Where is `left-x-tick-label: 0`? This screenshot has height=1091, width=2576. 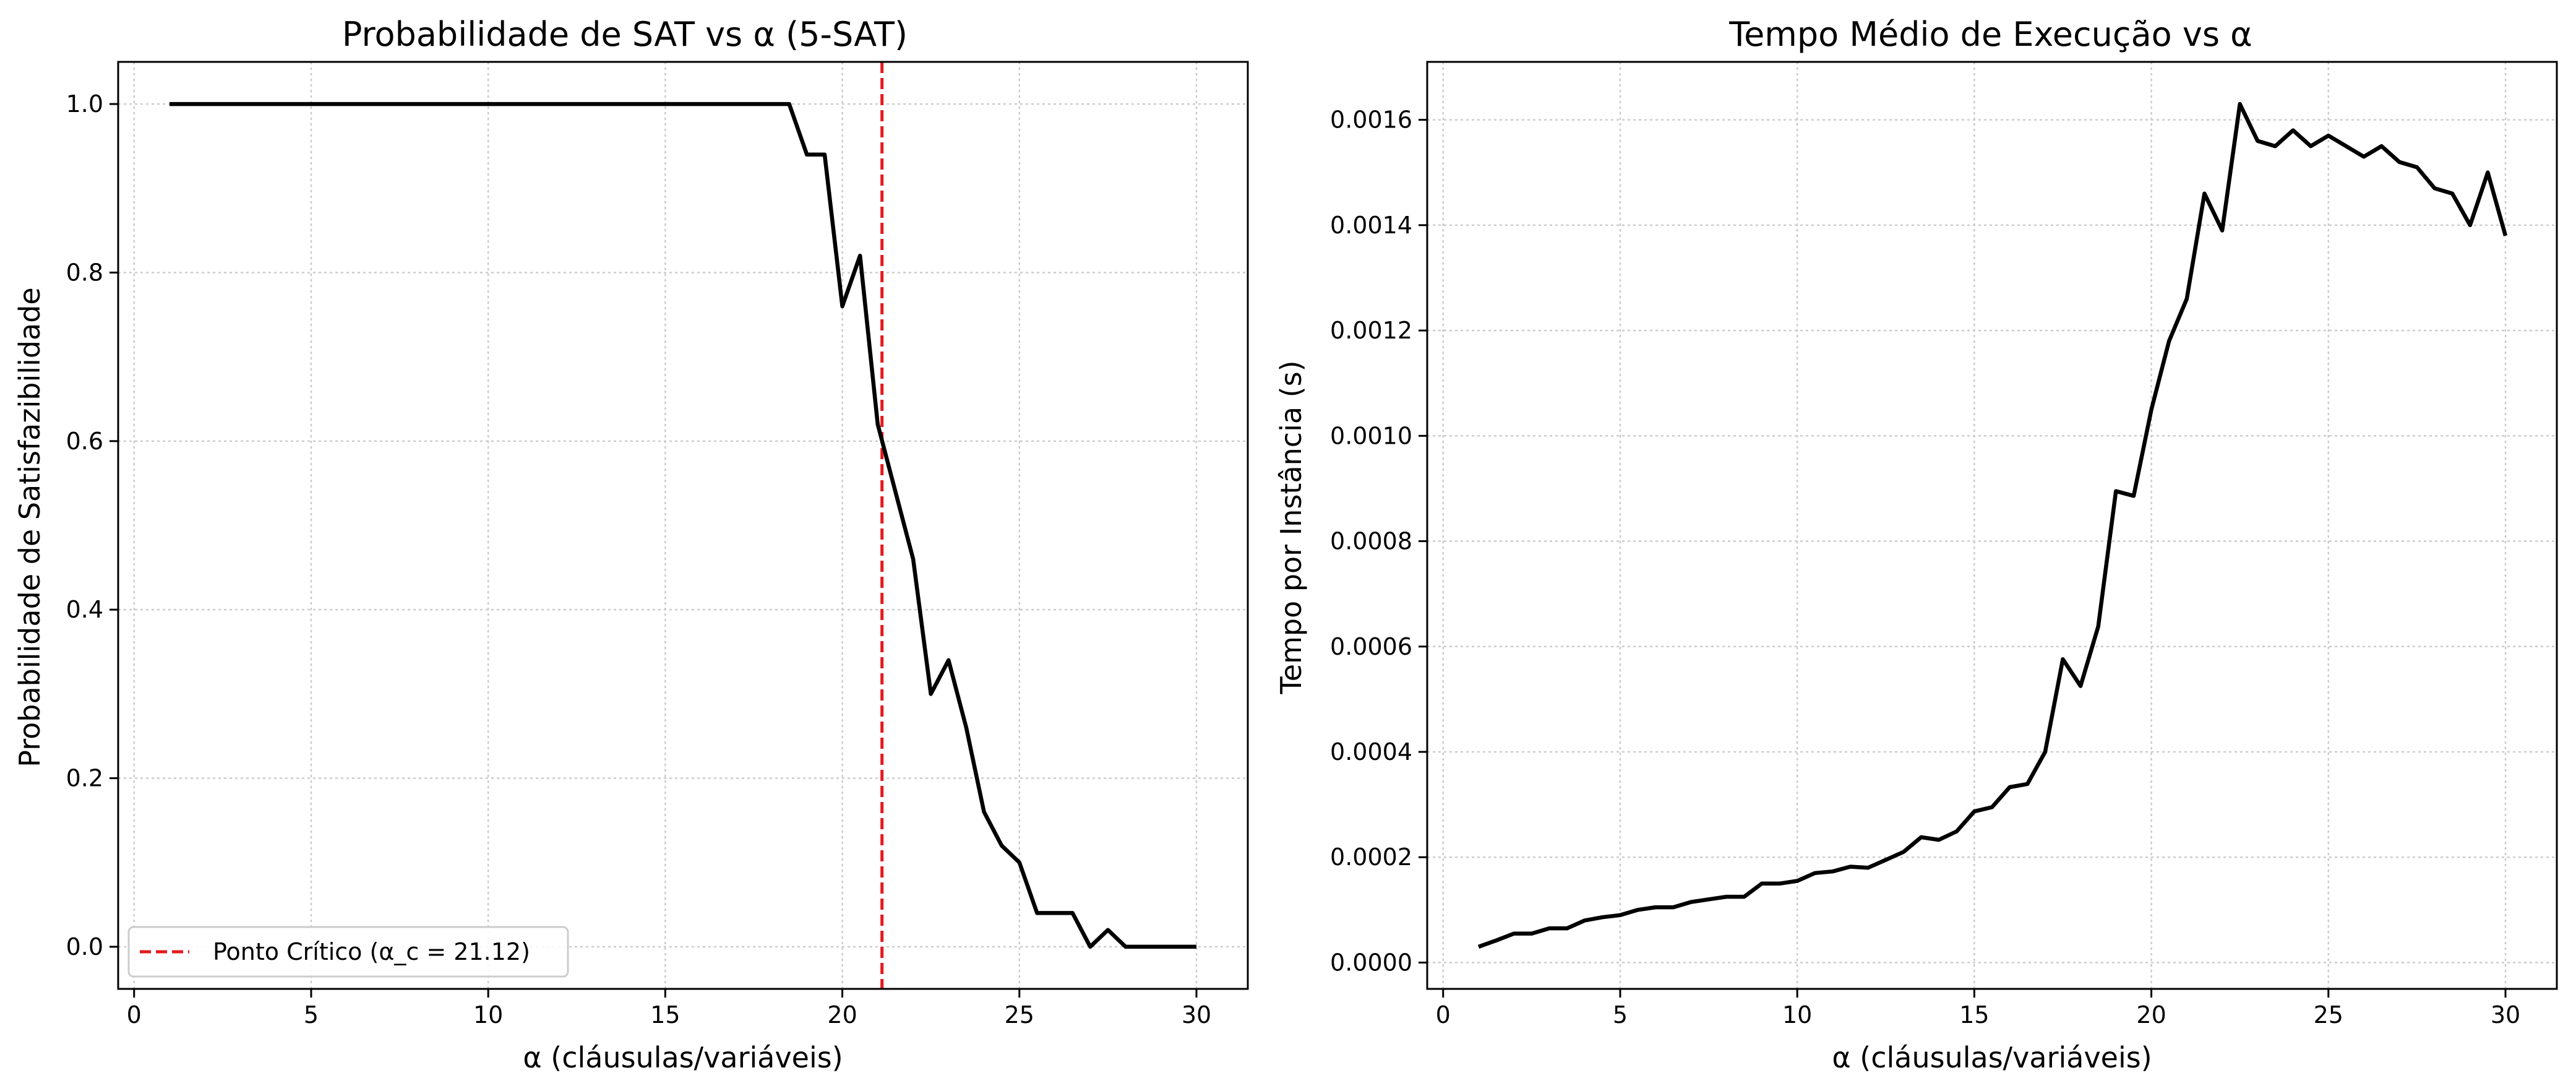
left-x-tick-label: 0 is located at coordinates (134, 1014).